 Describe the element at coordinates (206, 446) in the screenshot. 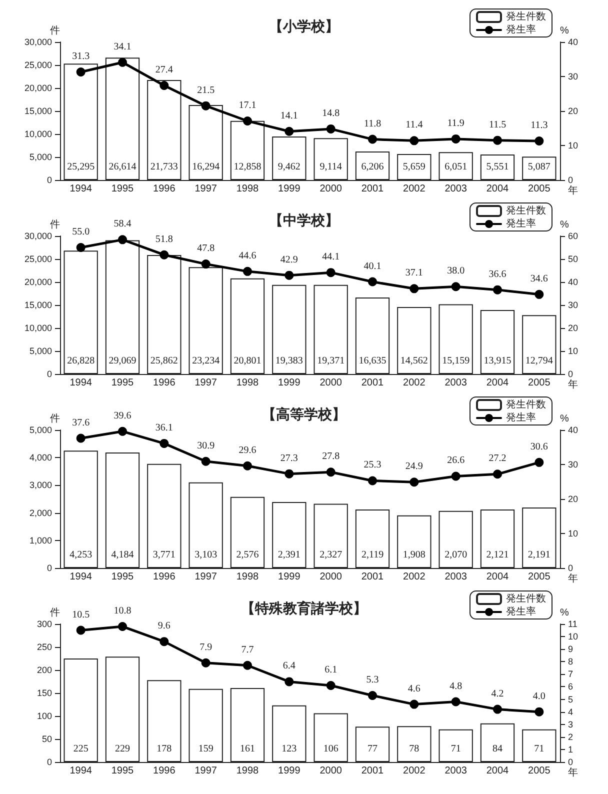

I see `data-label: 30.9` at that location.